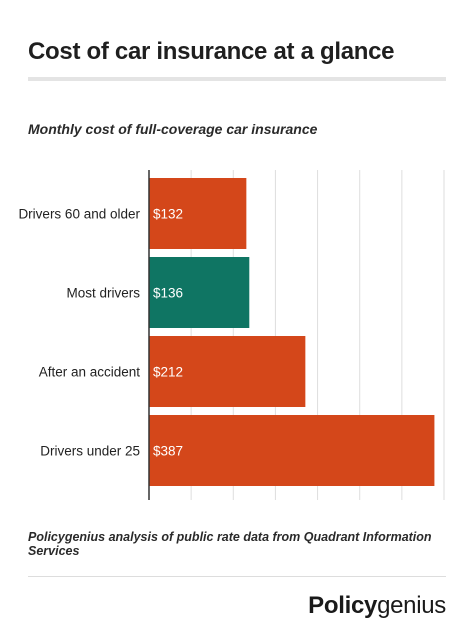  Describe the element at coordinates (168, 451) in the screenshot. I see `value-label: $387` at that location.